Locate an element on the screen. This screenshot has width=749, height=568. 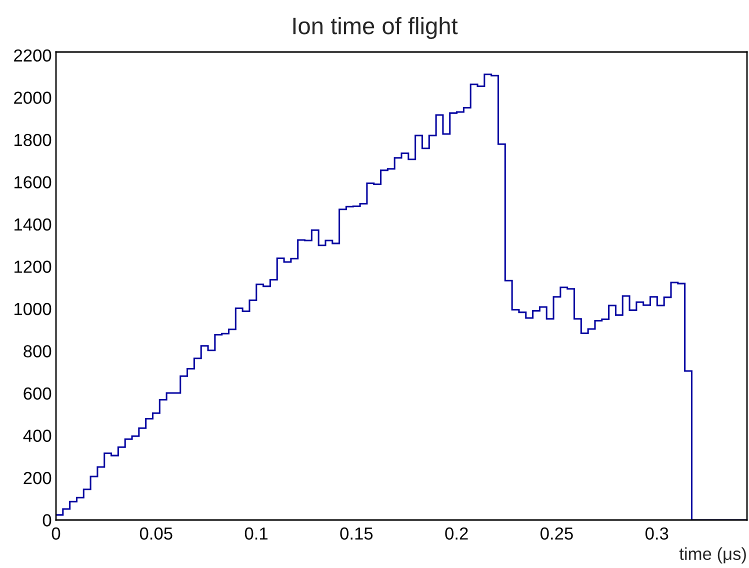
x-tick-label: 0.05 is located at coordinates (156, 533).